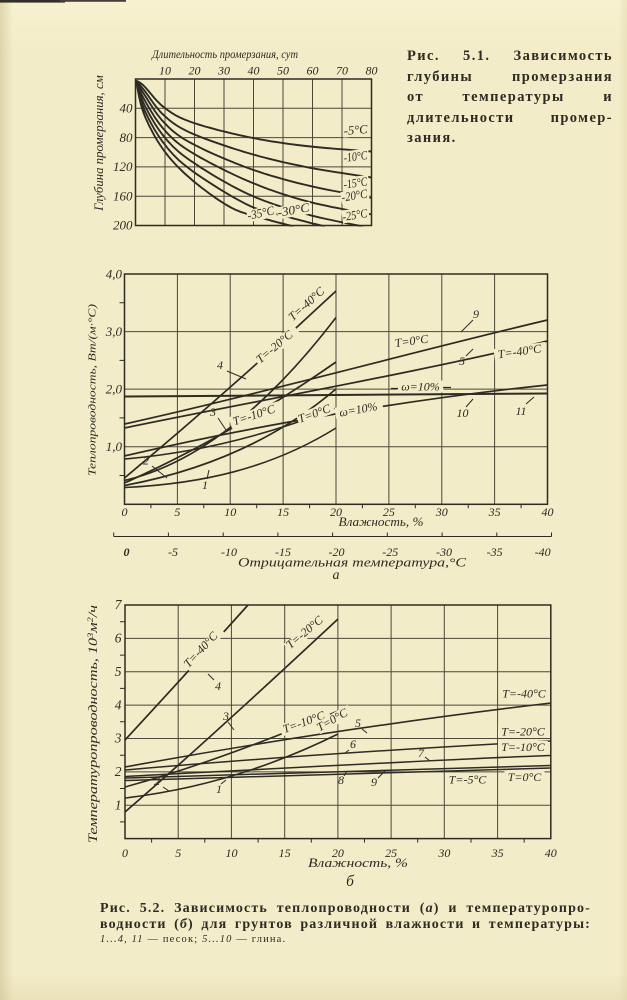 The width and height of the screenshot is (627, 1000). I want to click on svg-text: -35°C, so click(261, 212).